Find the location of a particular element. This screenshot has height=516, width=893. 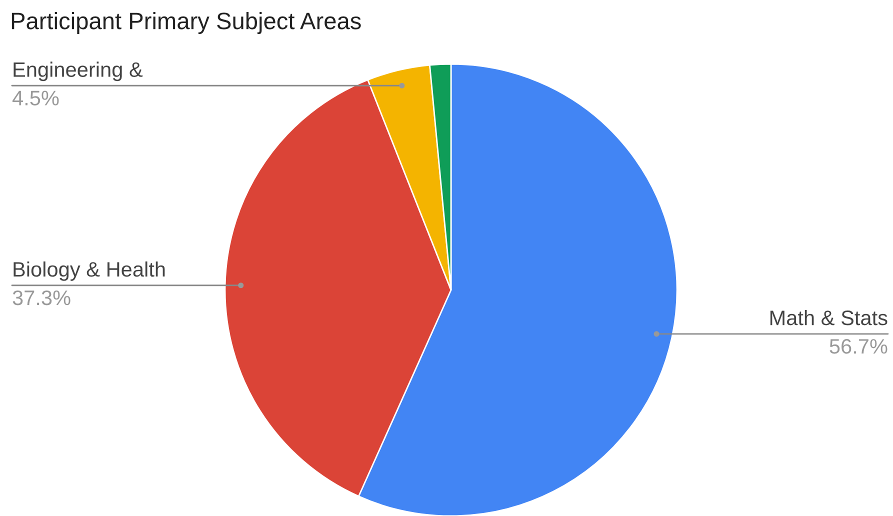

data-label: 56.7% is located at coordinates (859, 346).